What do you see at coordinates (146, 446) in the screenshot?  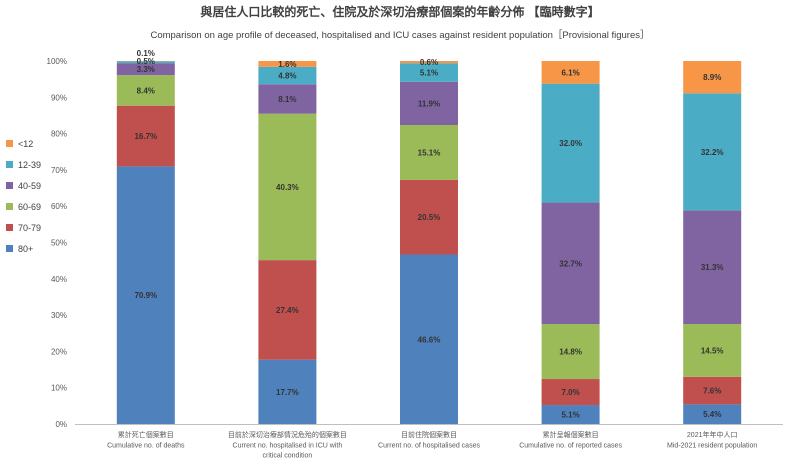 I see `x-category-label-en: Cumulative no. of deaths` at bounding box center [146, 446].